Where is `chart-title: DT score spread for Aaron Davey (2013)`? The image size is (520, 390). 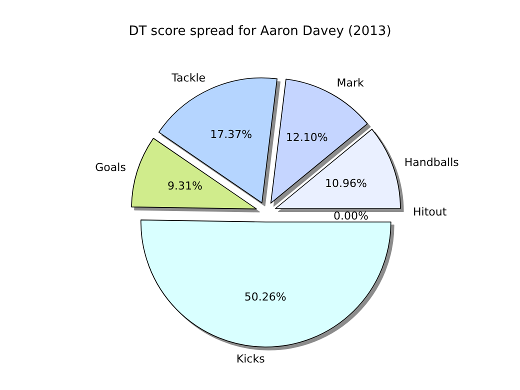
chart-title: DT score spread for Aaron Davey (2013) is located at coordinates (260, 31).